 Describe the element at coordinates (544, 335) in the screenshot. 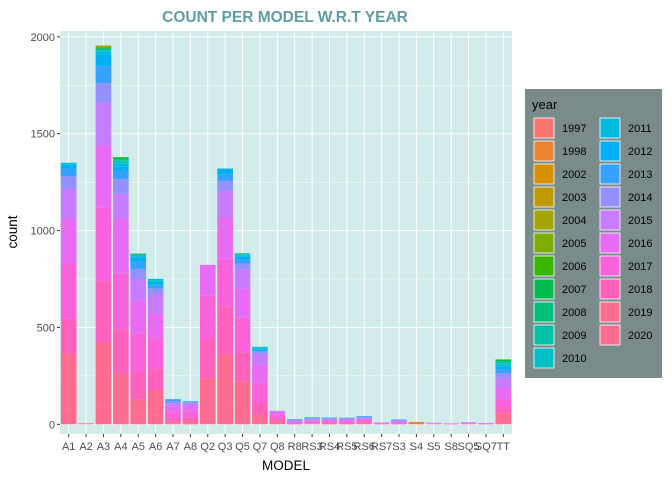

I see `legend-key-2009` at that location.